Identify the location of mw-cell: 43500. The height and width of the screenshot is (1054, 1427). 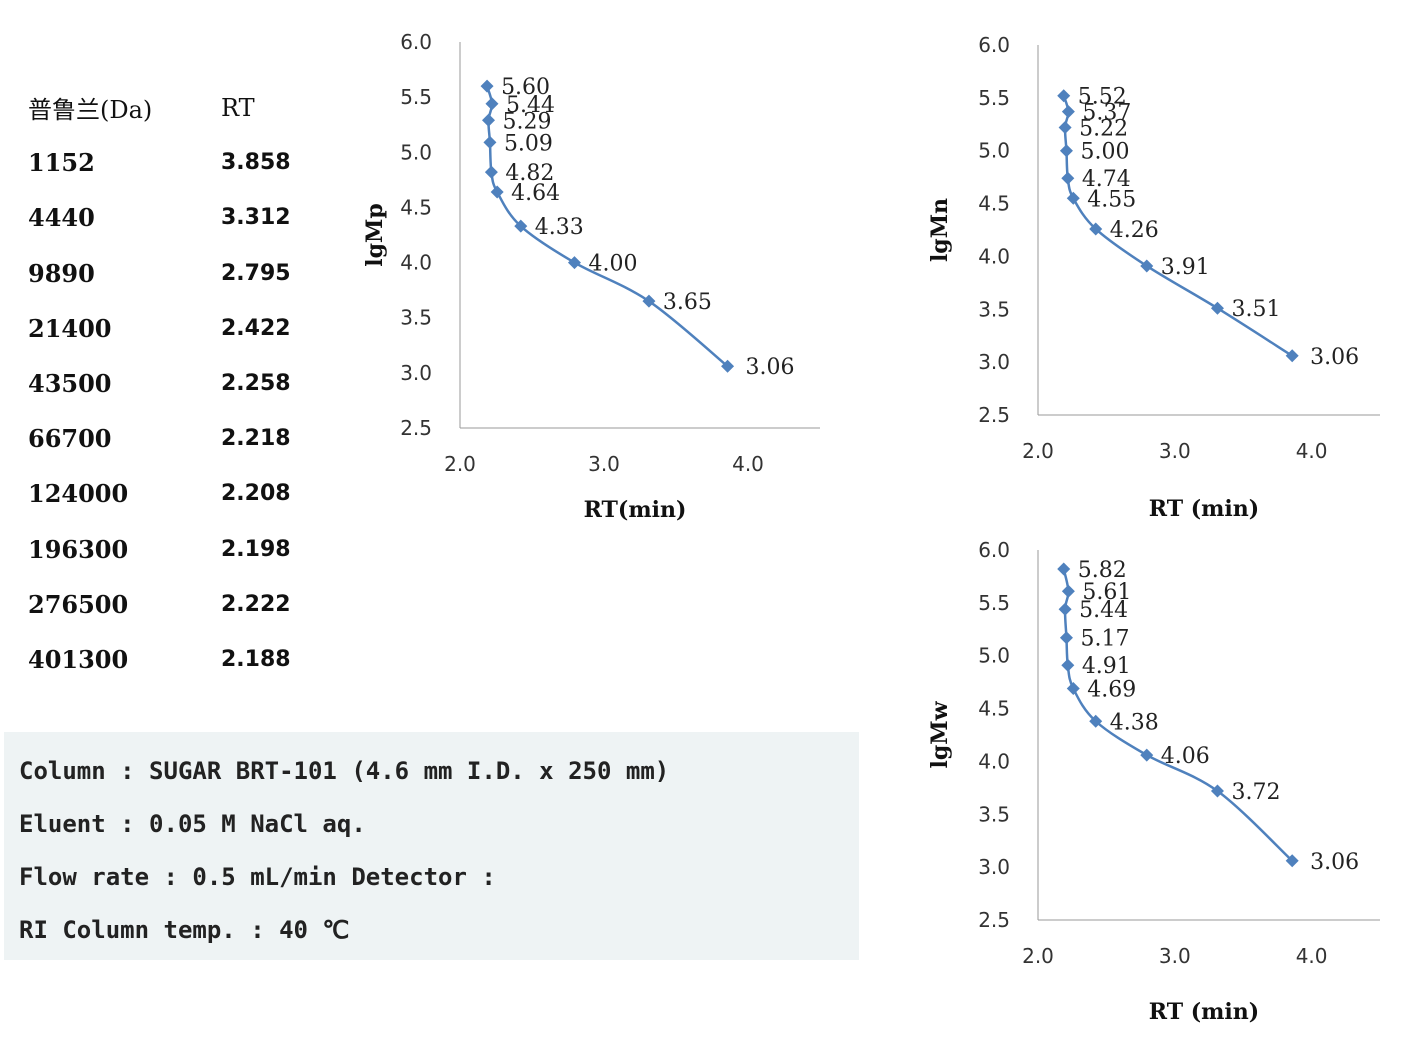
(70, 384).